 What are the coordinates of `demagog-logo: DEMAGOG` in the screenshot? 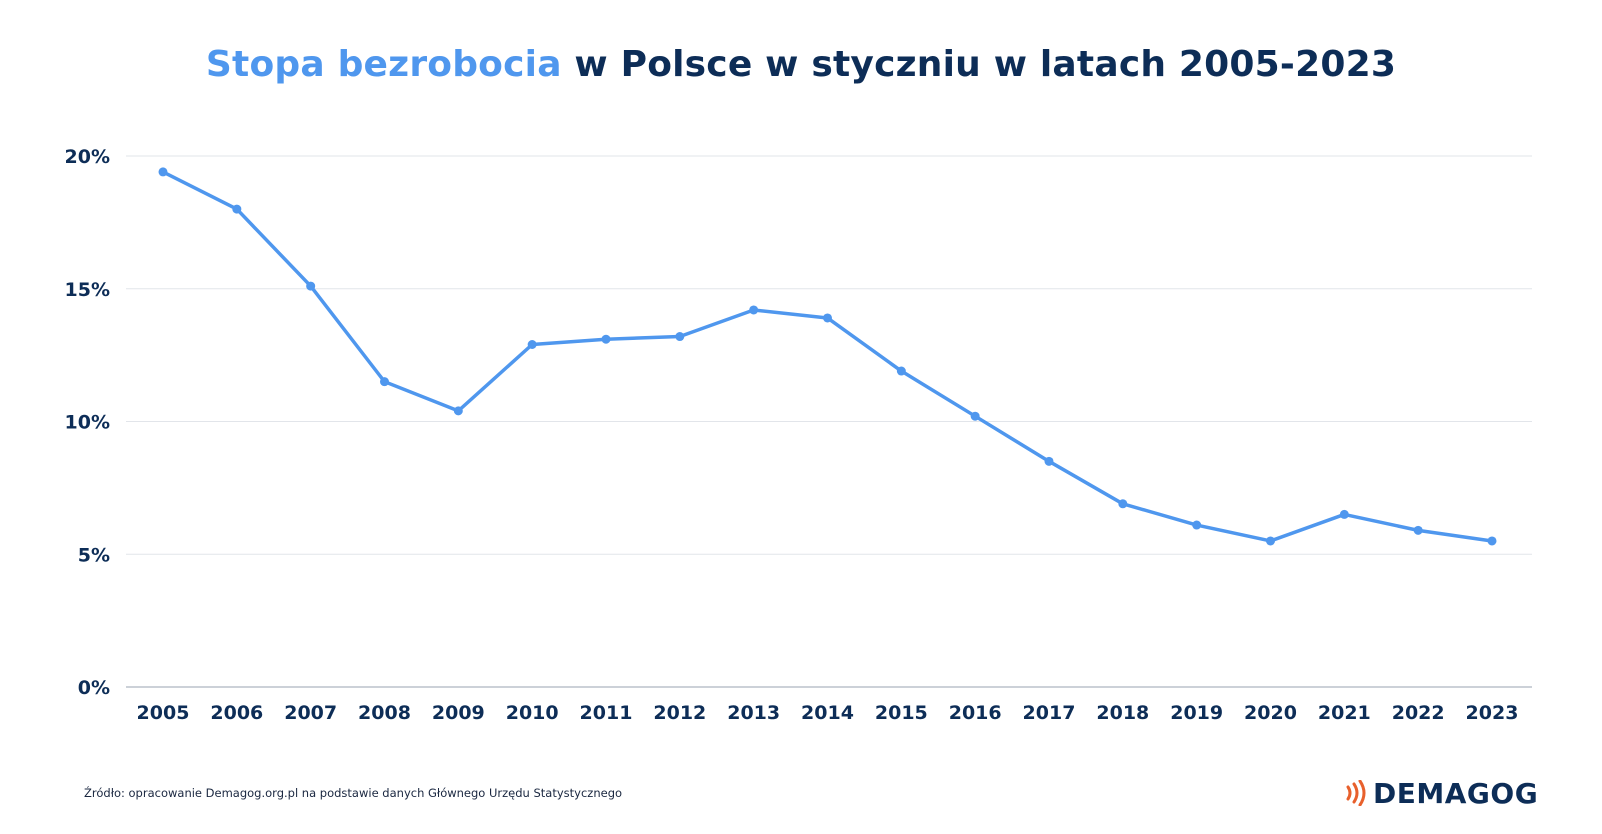 It's located at (1441, 793).